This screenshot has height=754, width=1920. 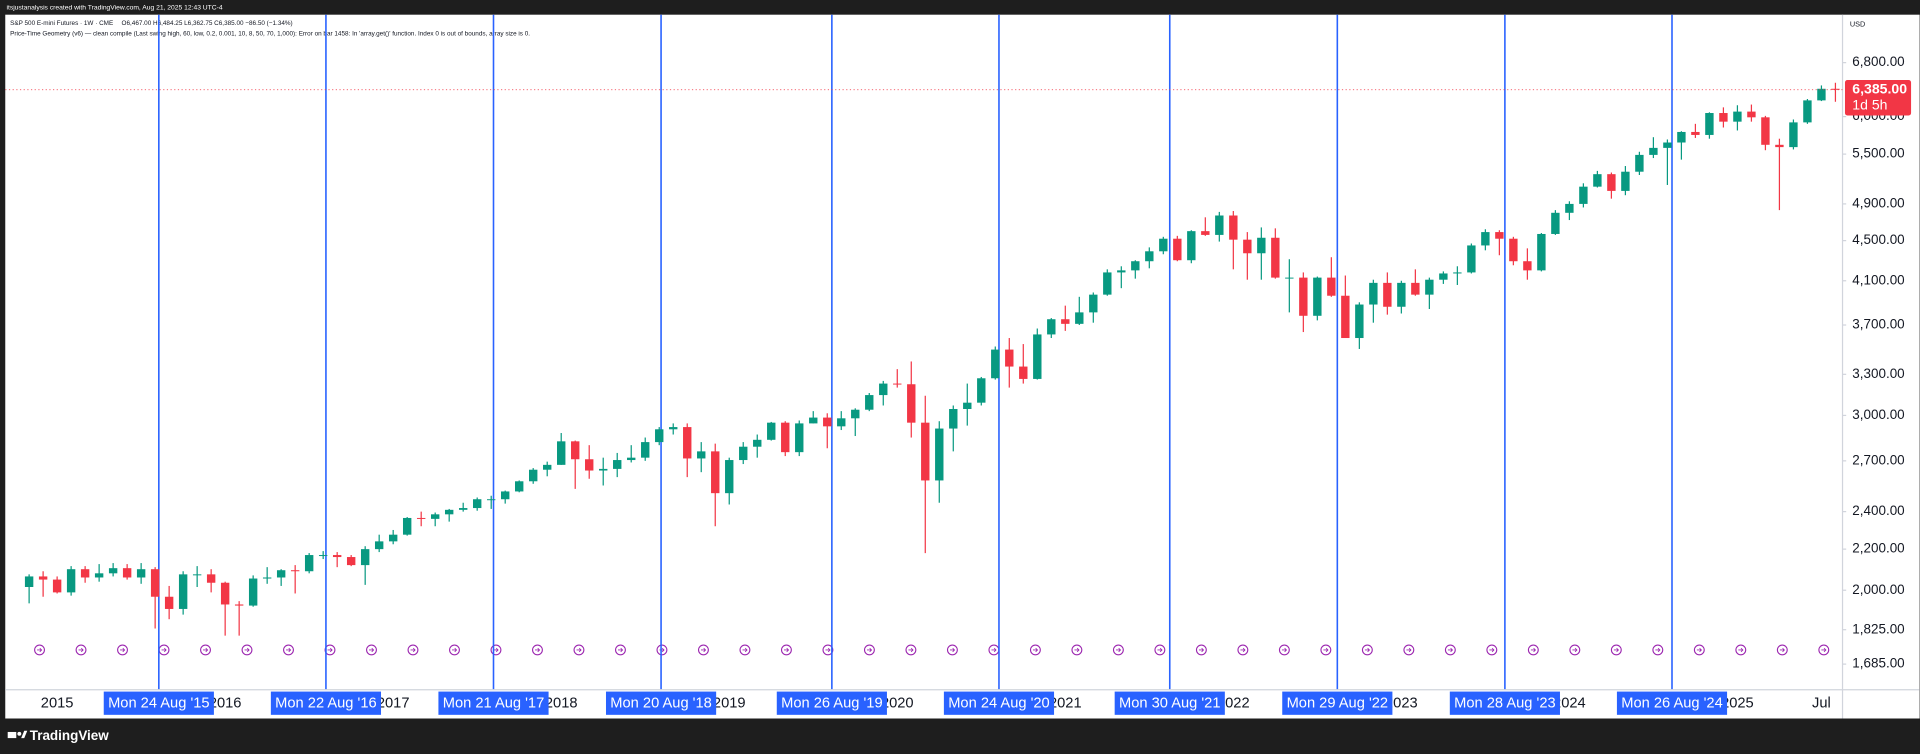 What do you see at coordinates (1878, 589) in the screenshot?
I see `y-tick-label: 2,000.00` at bounding box center [1878, 589].